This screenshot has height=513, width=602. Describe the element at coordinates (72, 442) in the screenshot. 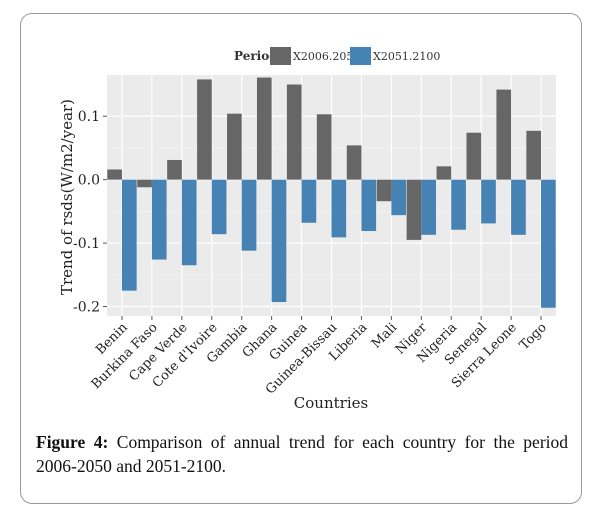

I see `caption-label: Figure 4:` at that location.